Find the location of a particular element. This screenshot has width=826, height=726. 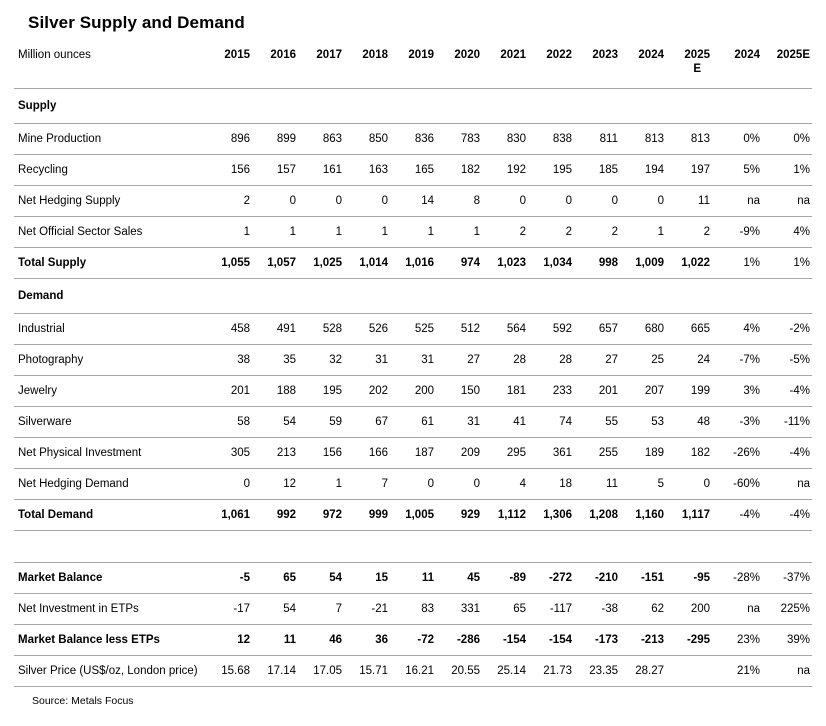

value-cell: 163 is located at coordinates (378, 169).